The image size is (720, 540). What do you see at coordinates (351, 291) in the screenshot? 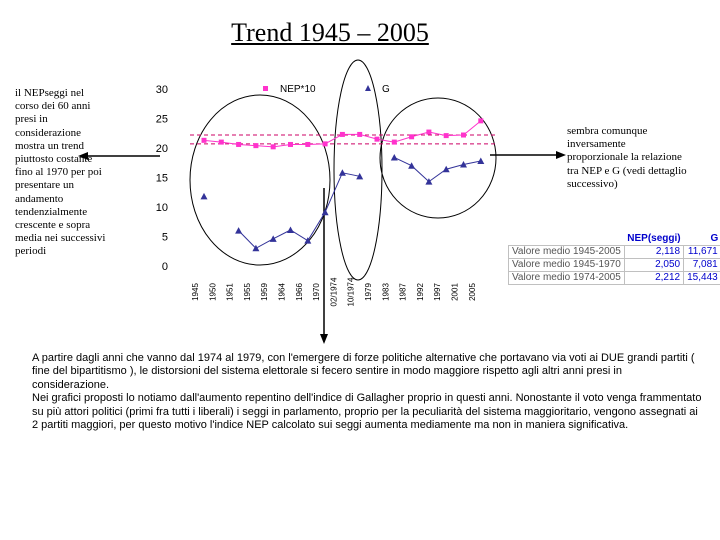
I see `x-tick-label: 10/1974` at bounding box center [351, 291].